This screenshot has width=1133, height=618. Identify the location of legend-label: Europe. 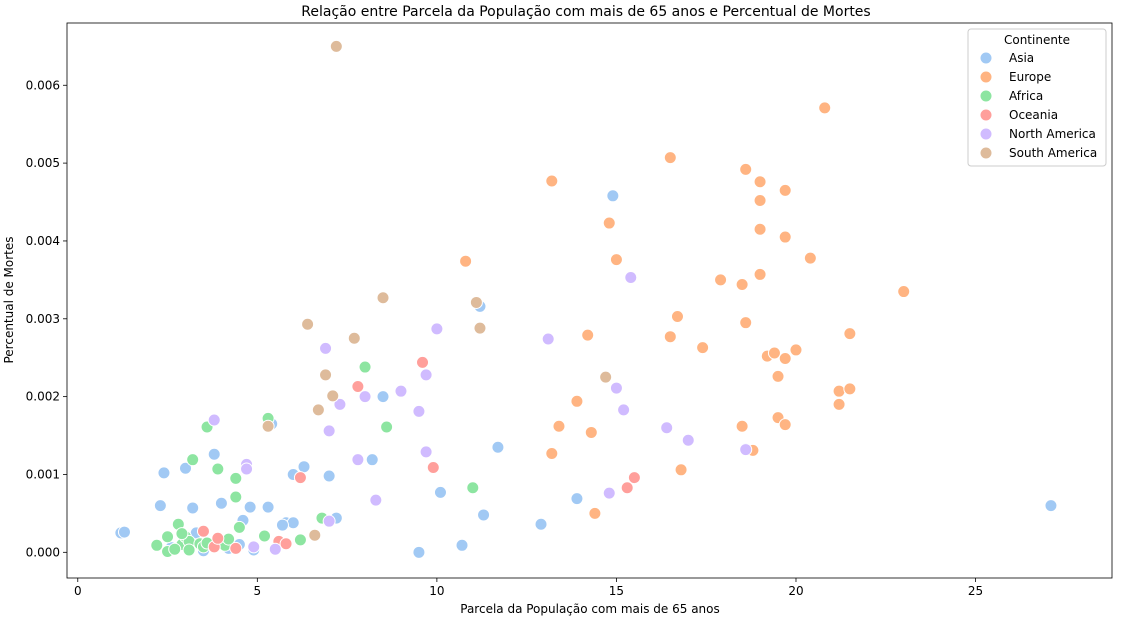
(1030, 77).